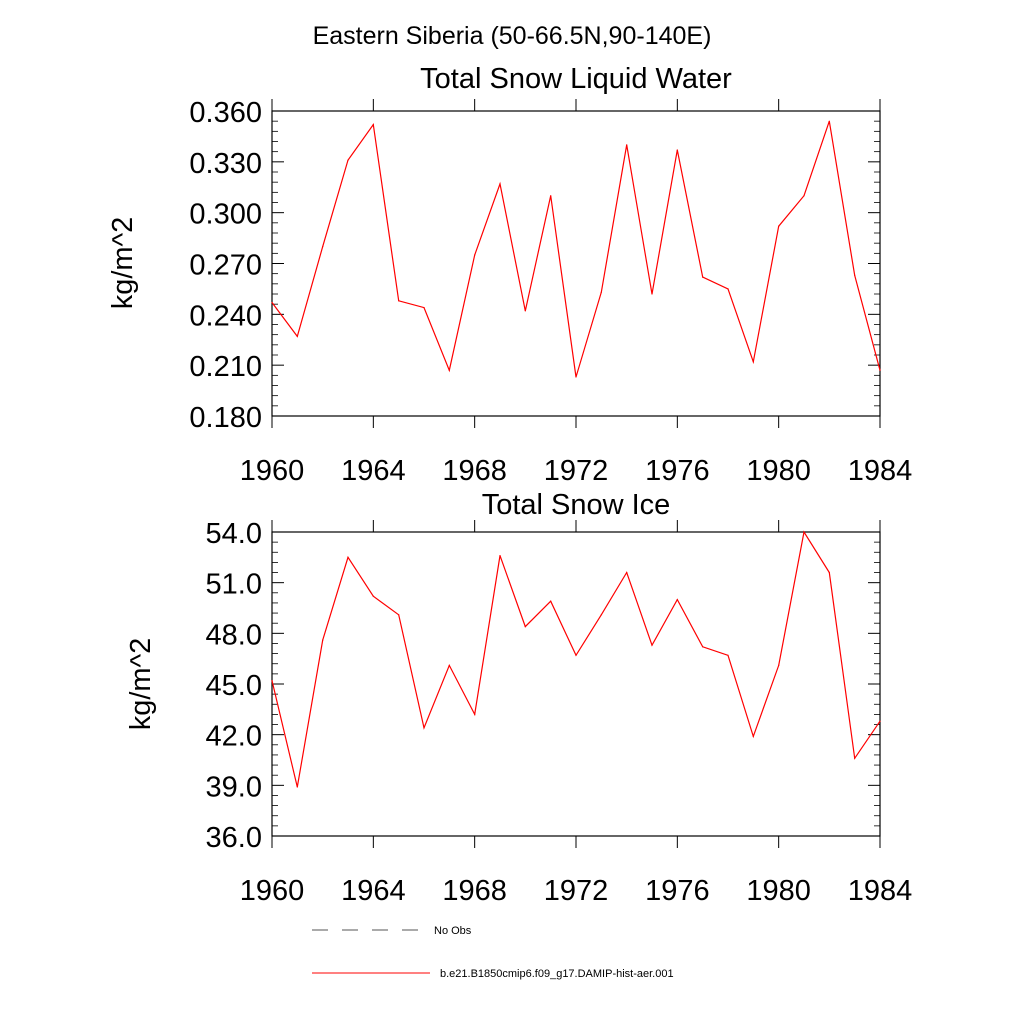  Describe the element at coordinates (225, 215) in the screenshot. I see `y-tick-label: 0.300` at that location.